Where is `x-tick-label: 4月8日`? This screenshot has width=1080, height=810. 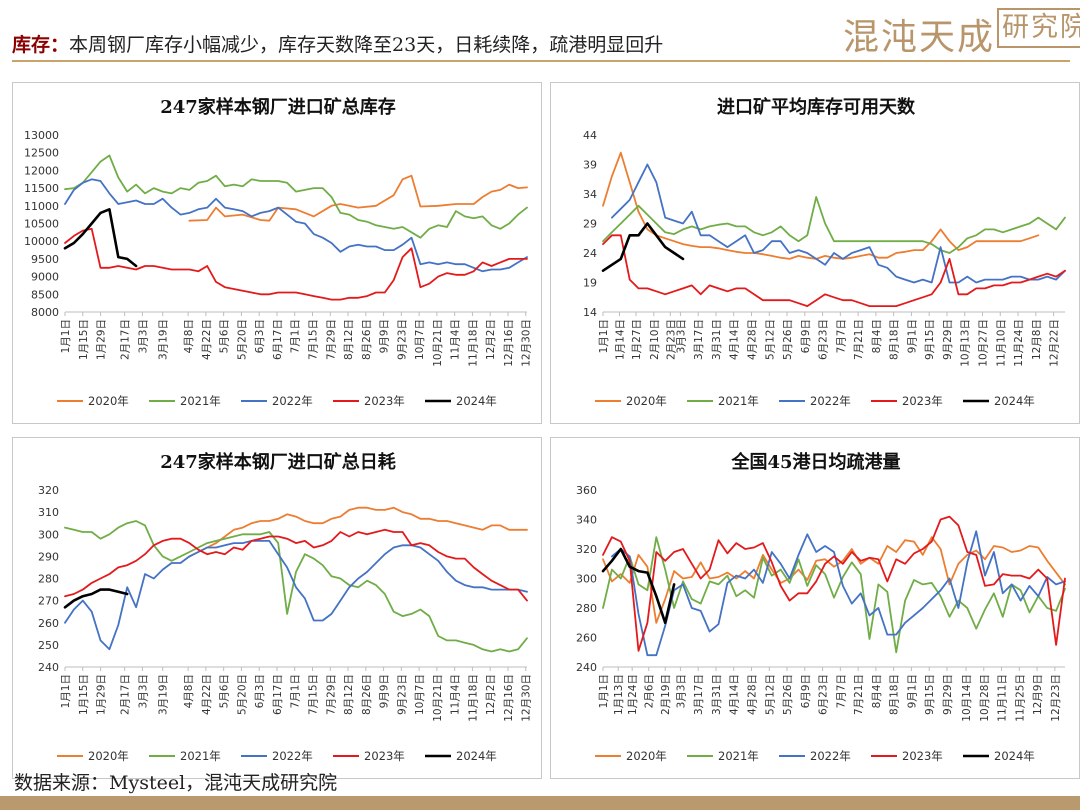 x-tick-label: 4月8日 is located at coordinates (189, 336).